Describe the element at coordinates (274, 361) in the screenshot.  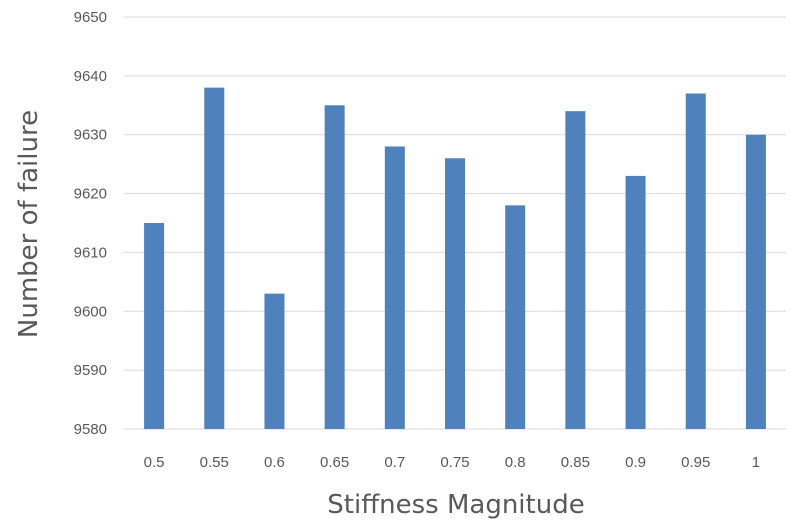
I see `bar-0.6` at that location.